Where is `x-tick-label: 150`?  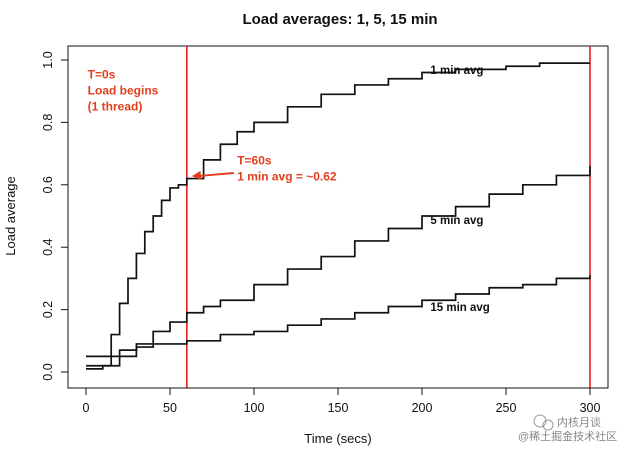 x-tick-label: 150 is located at coordinates (338, 408).